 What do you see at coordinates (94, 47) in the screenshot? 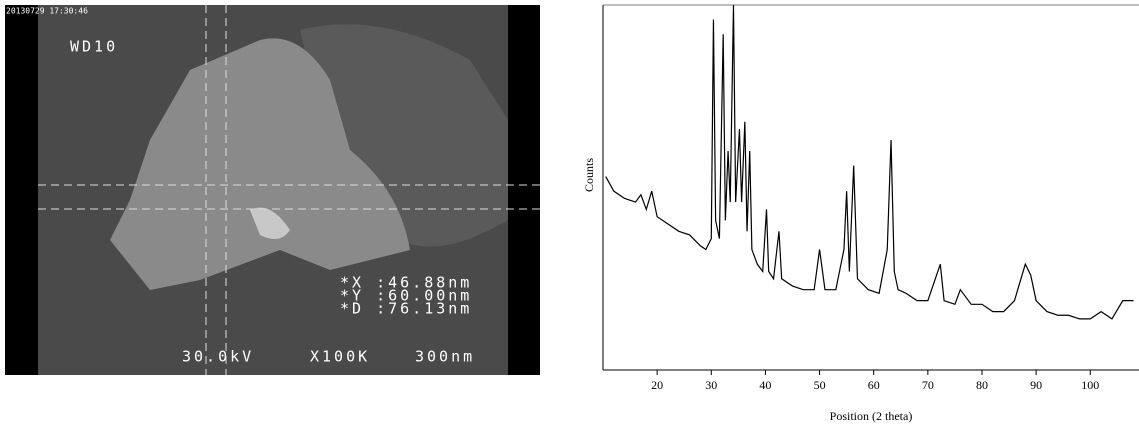
I see `working-distance: WD10` at bounding box center [94, 47].